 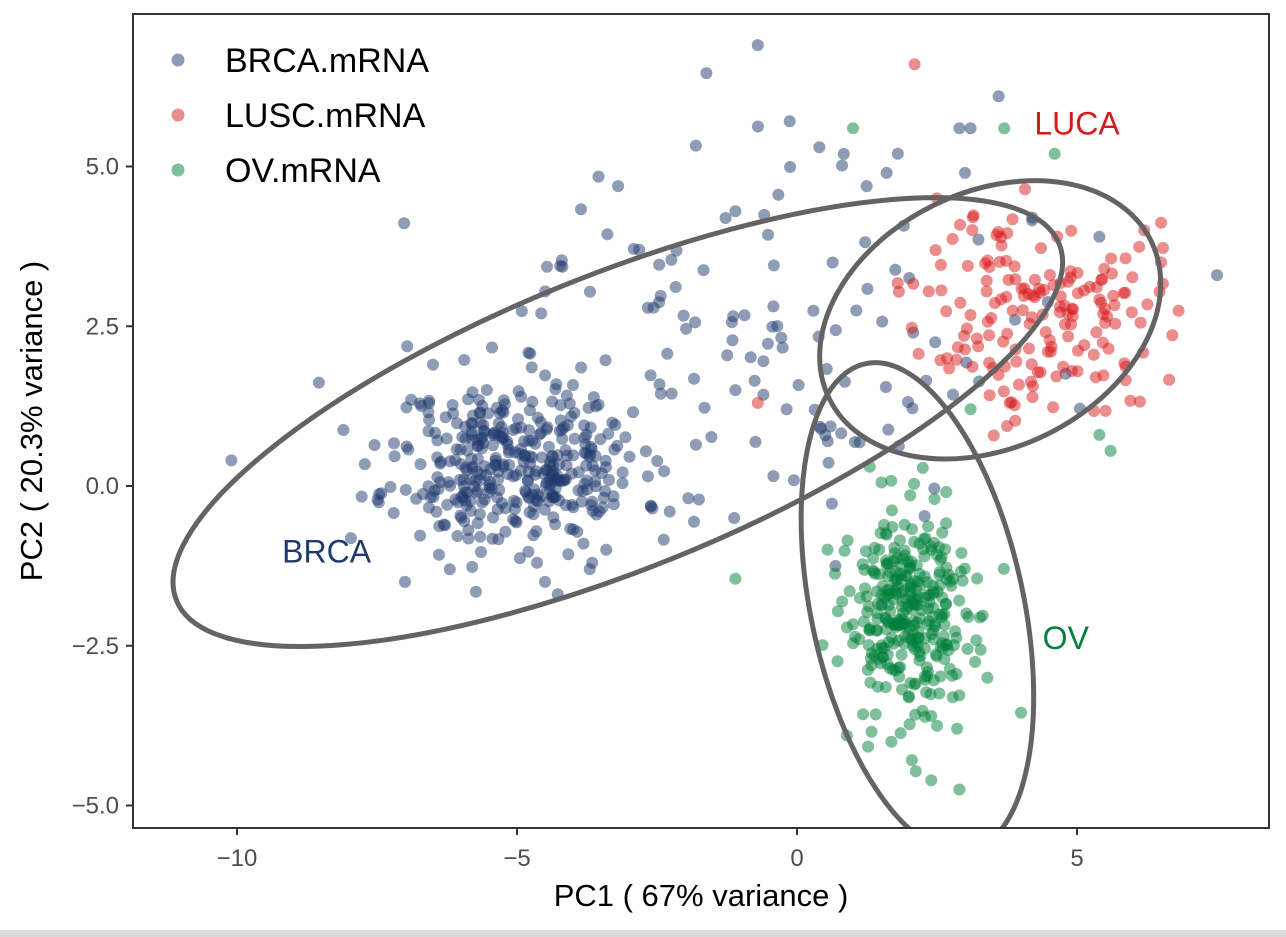 What do you see at coordinates (516, 858) in the screenshot?
I see `x-tick-label: −5` at bounding box center [516, 858].